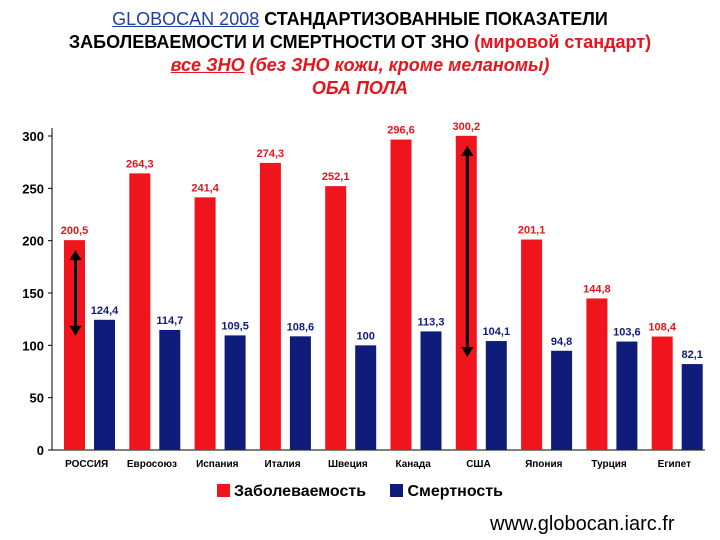  What do you see at coordinates (397, 490) in the screenshot?
I see `legend-swatch-mortality` at bounding box center [397, 490].